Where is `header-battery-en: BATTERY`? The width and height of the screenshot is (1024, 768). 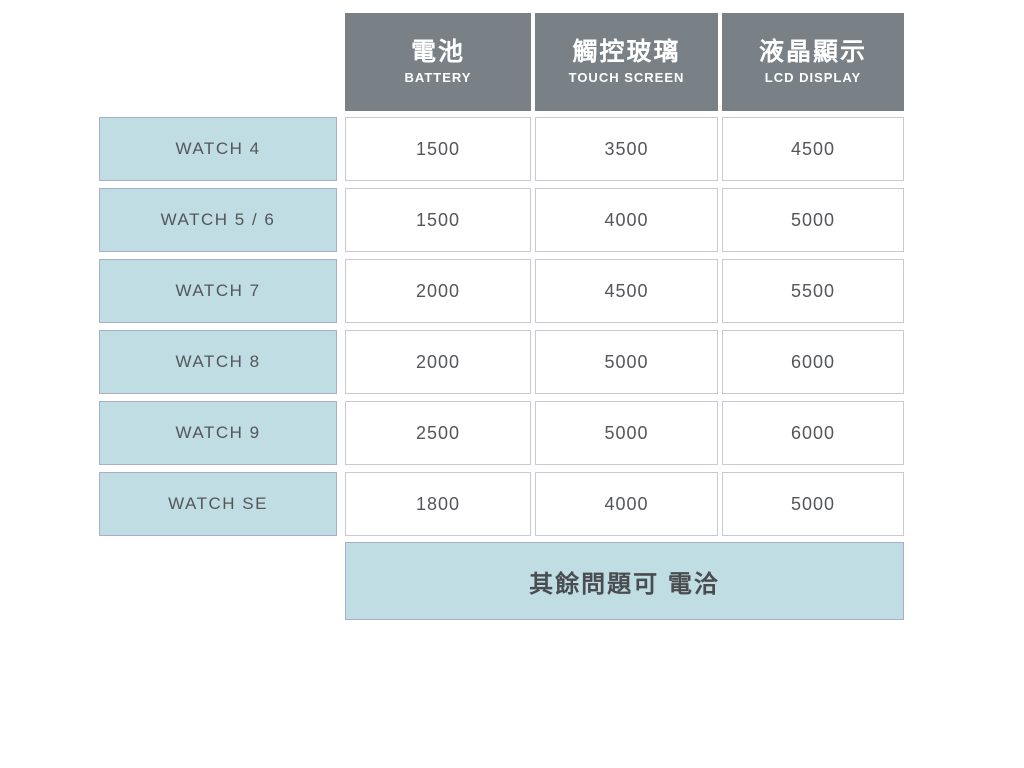 header-battery-en: BATTERY is located at coordinates (438, 77).